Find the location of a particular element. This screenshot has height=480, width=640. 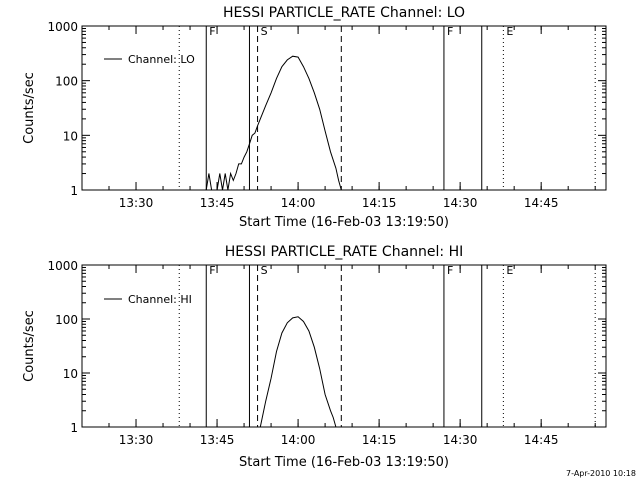

y-axis-label-hi: Counts/sec is located at coordinates (29, 346).